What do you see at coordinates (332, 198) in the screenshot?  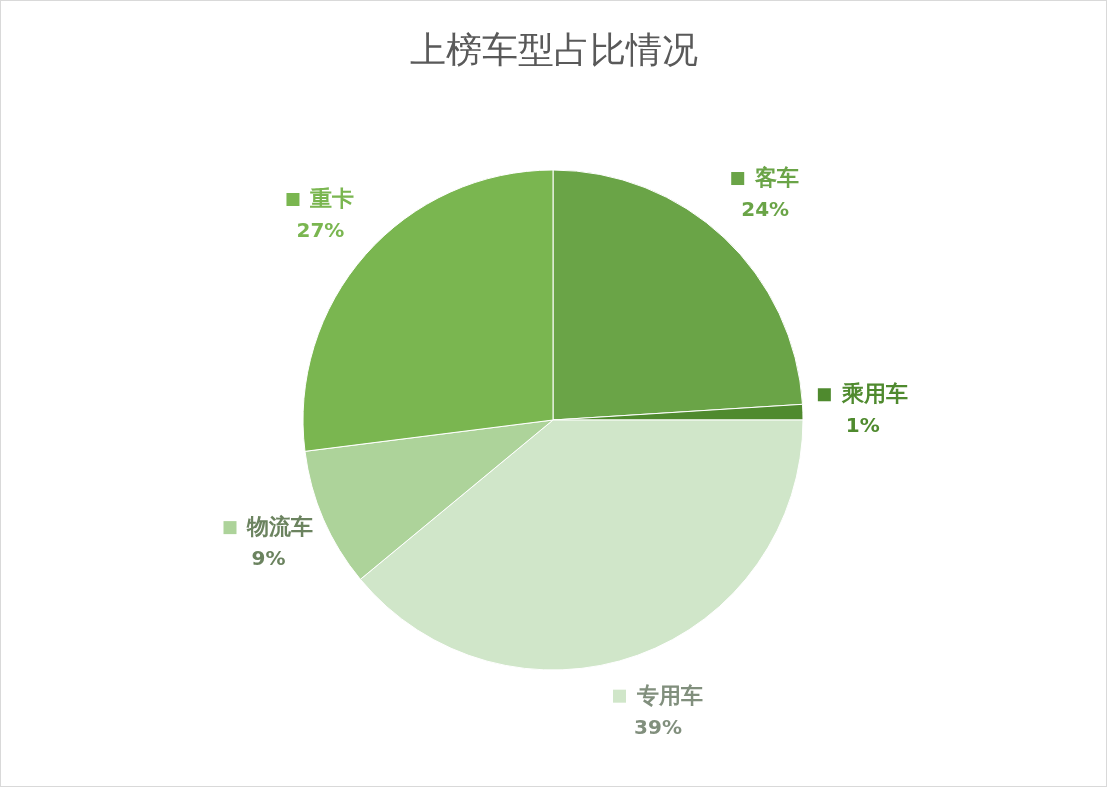 I see `legend-label: 重卡` at bounding box center [332, 198].